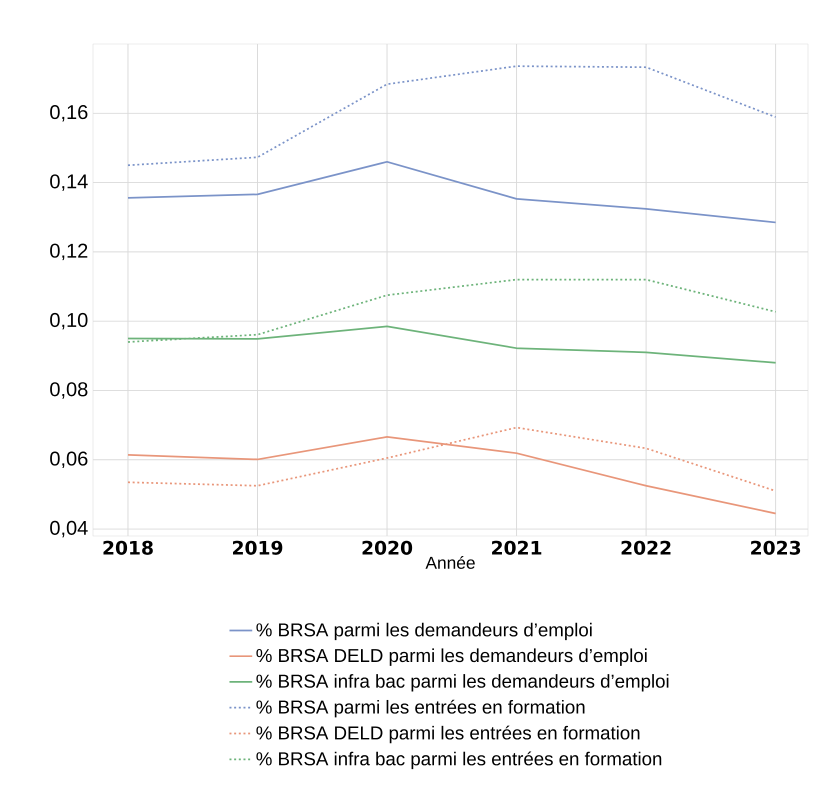  What do you see at coordinates (69, 252) in the screenshot?
I see `y-tick-label: 0,12` at bounding box center [69, 252].